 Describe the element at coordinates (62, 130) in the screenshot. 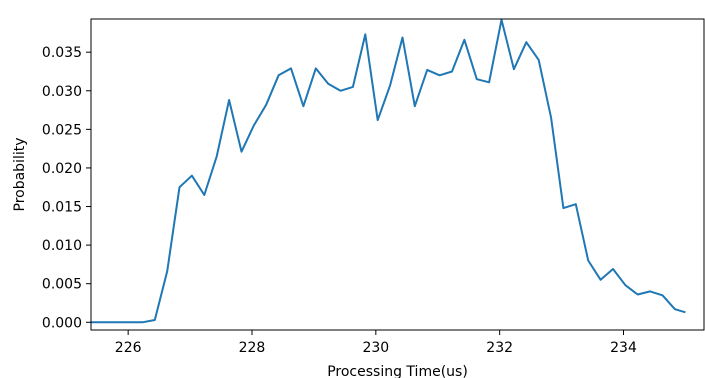

I see `y-tick-label: 0.025` at that location.